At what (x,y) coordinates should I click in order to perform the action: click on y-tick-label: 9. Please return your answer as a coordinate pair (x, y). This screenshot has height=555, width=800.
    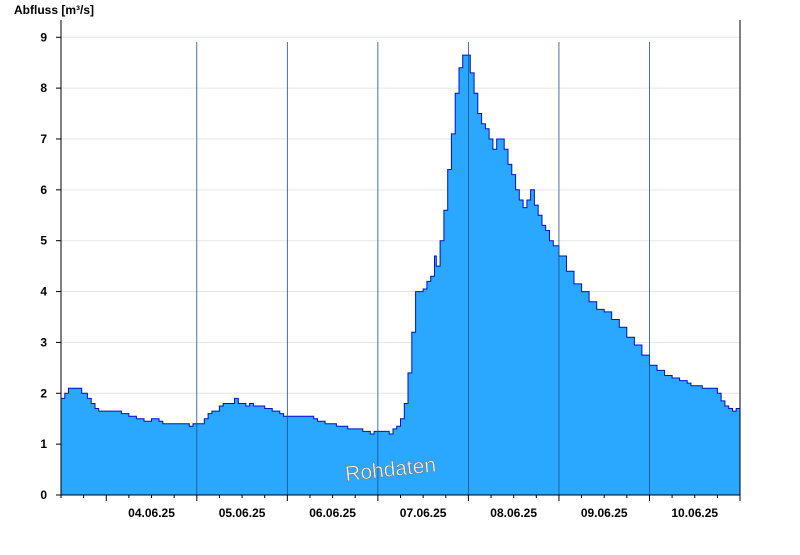
    Looking at the image, I should click on (43, 37).